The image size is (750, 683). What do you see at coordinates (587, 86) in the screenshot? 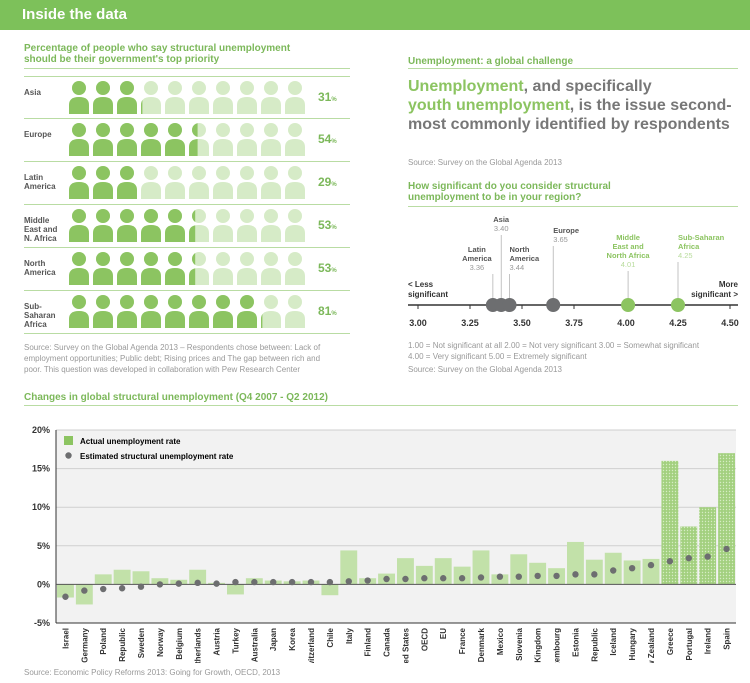
I see `headline-specifically: , and specifically` at bounding box center [587, 86].